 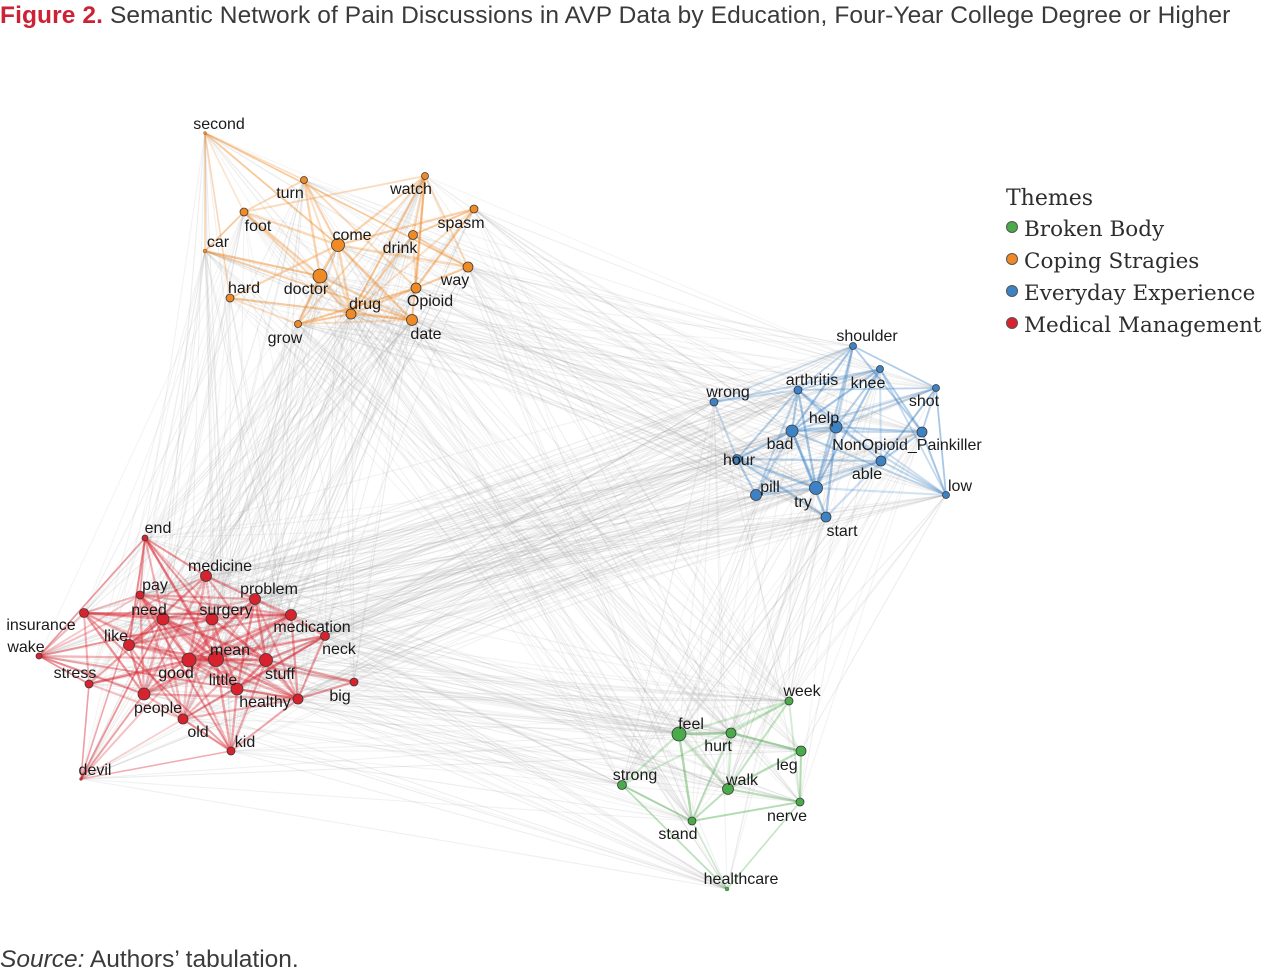 I want to click on network-edge-knee-neck, so click(x=602, y=502).